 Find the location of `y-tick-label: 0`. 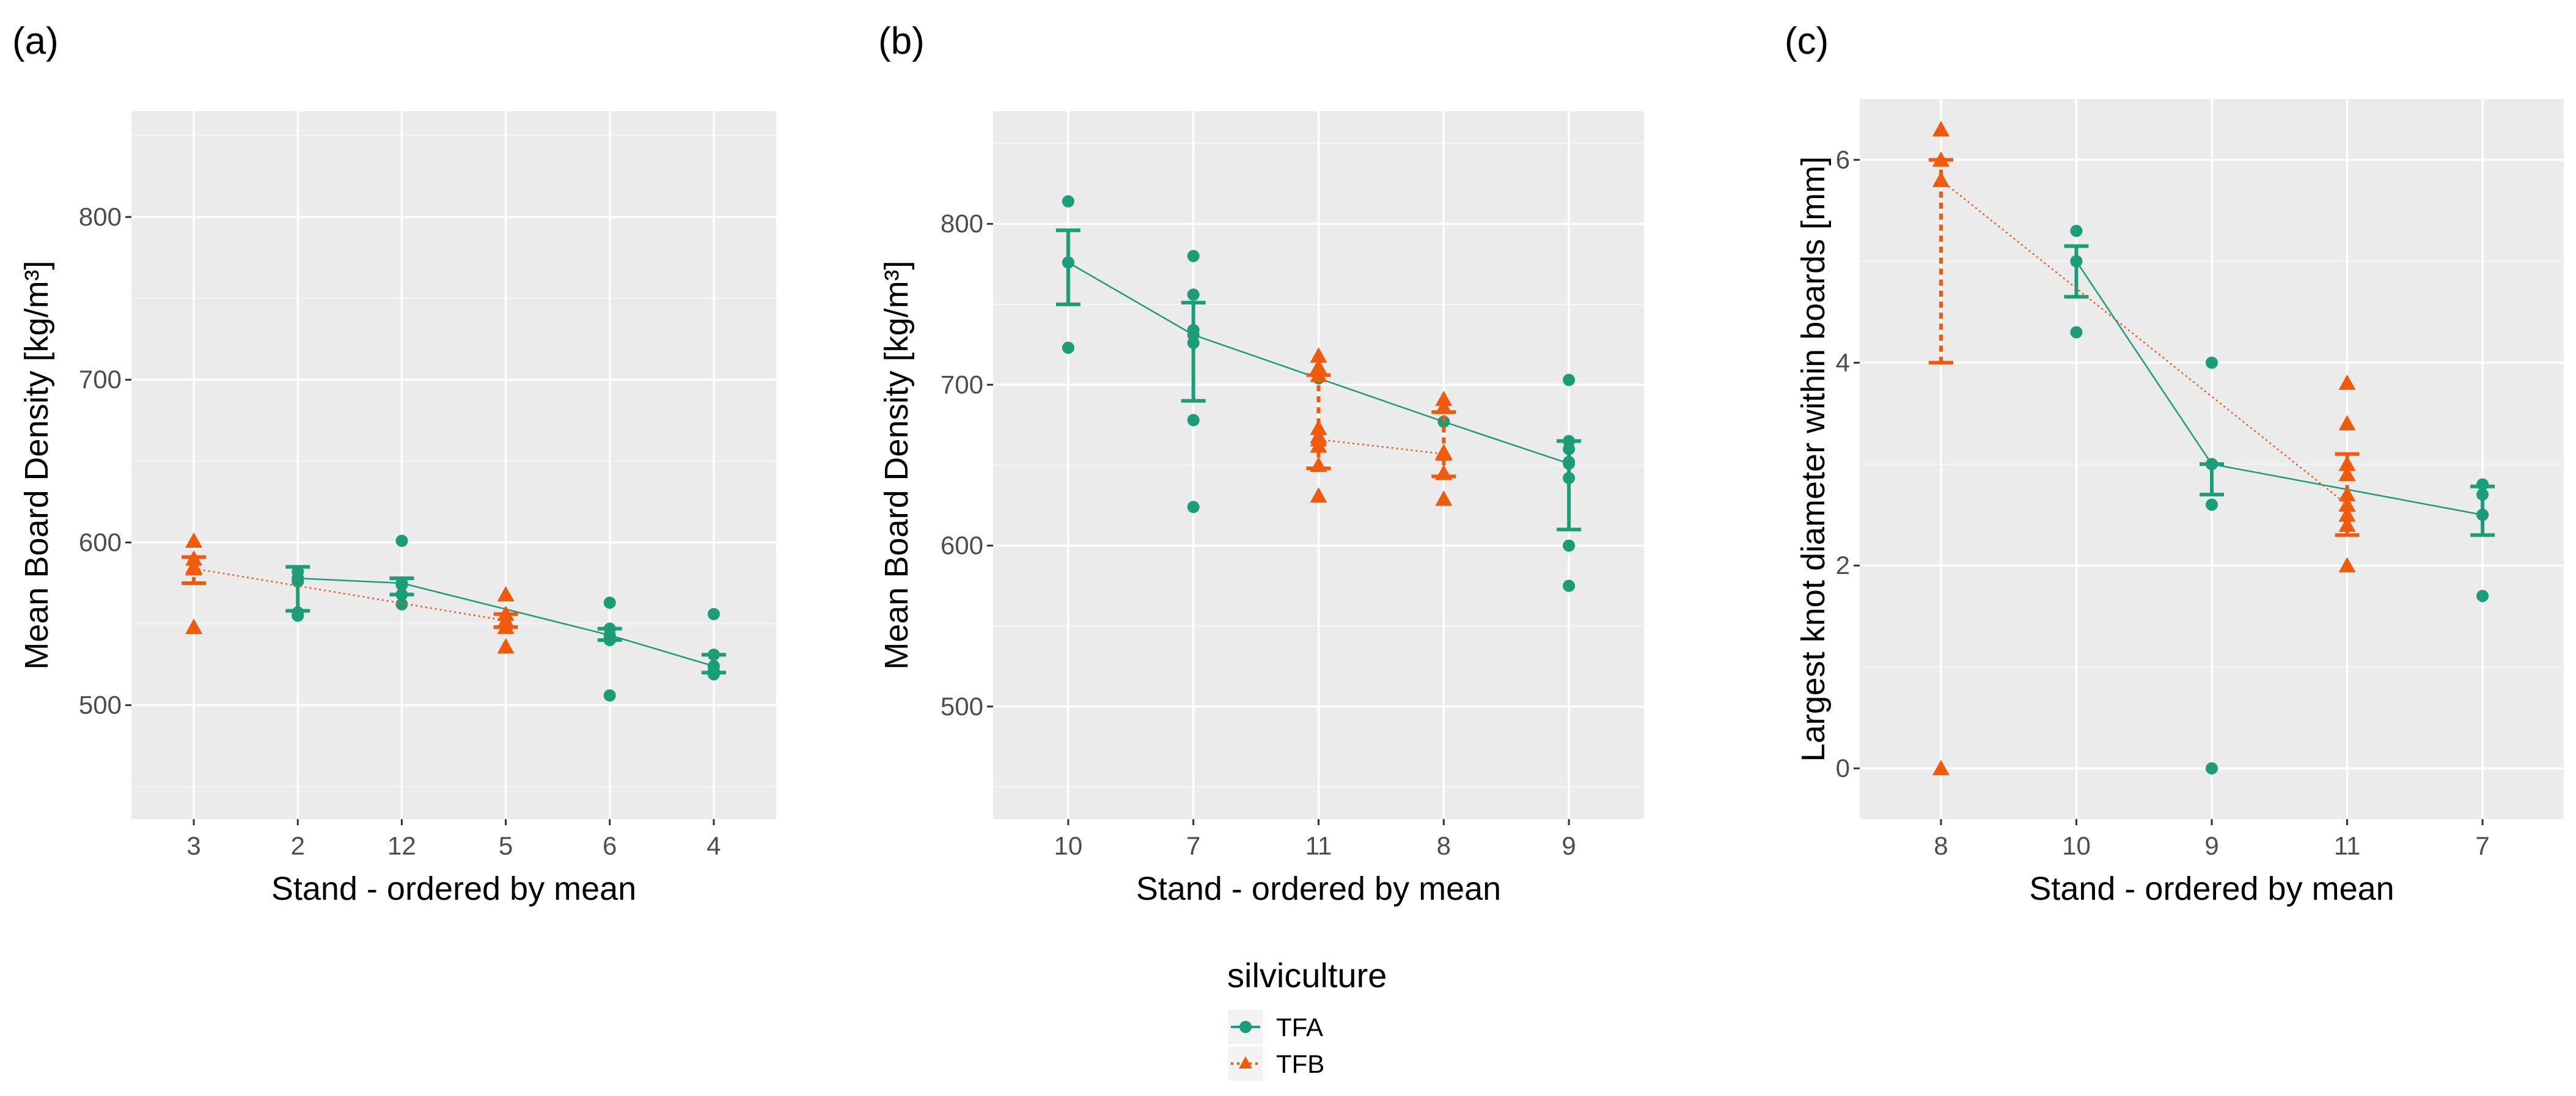

y-tick-label: 0 is located at coordinates (1843, 768).